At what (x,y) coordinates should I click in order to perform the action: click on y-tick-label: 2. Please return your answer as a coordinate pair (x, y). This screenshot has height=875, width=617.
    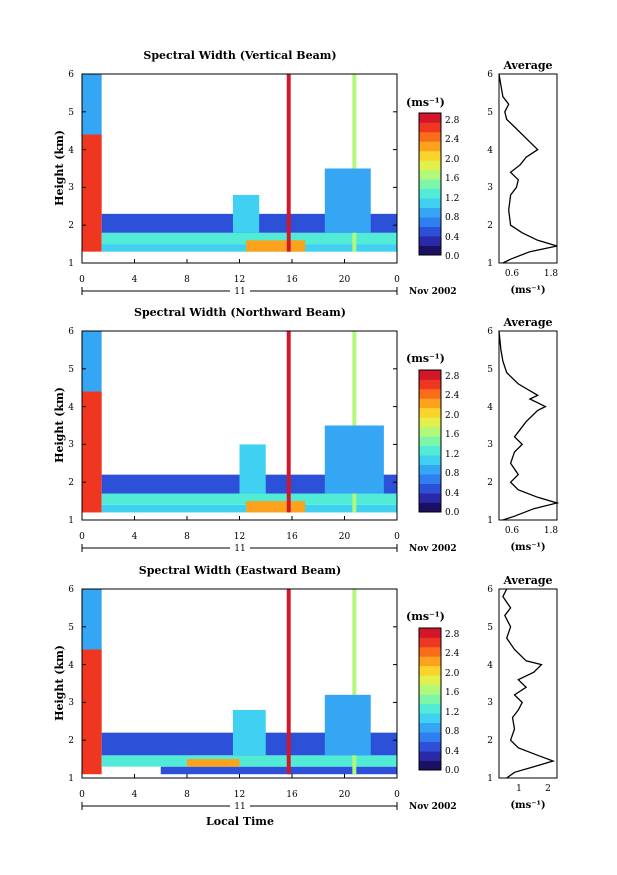
    Looking at the image, I should click on (71, 741).